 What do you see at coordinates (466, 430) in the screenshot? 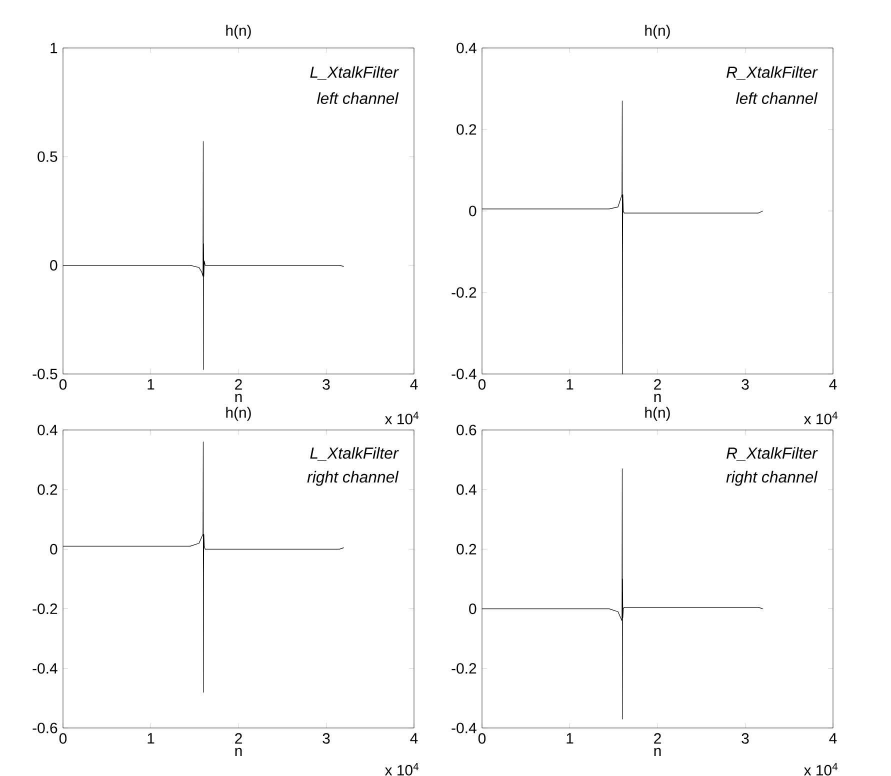
I see `y-tick-label: 0.6` at bounding box center [466, 430].